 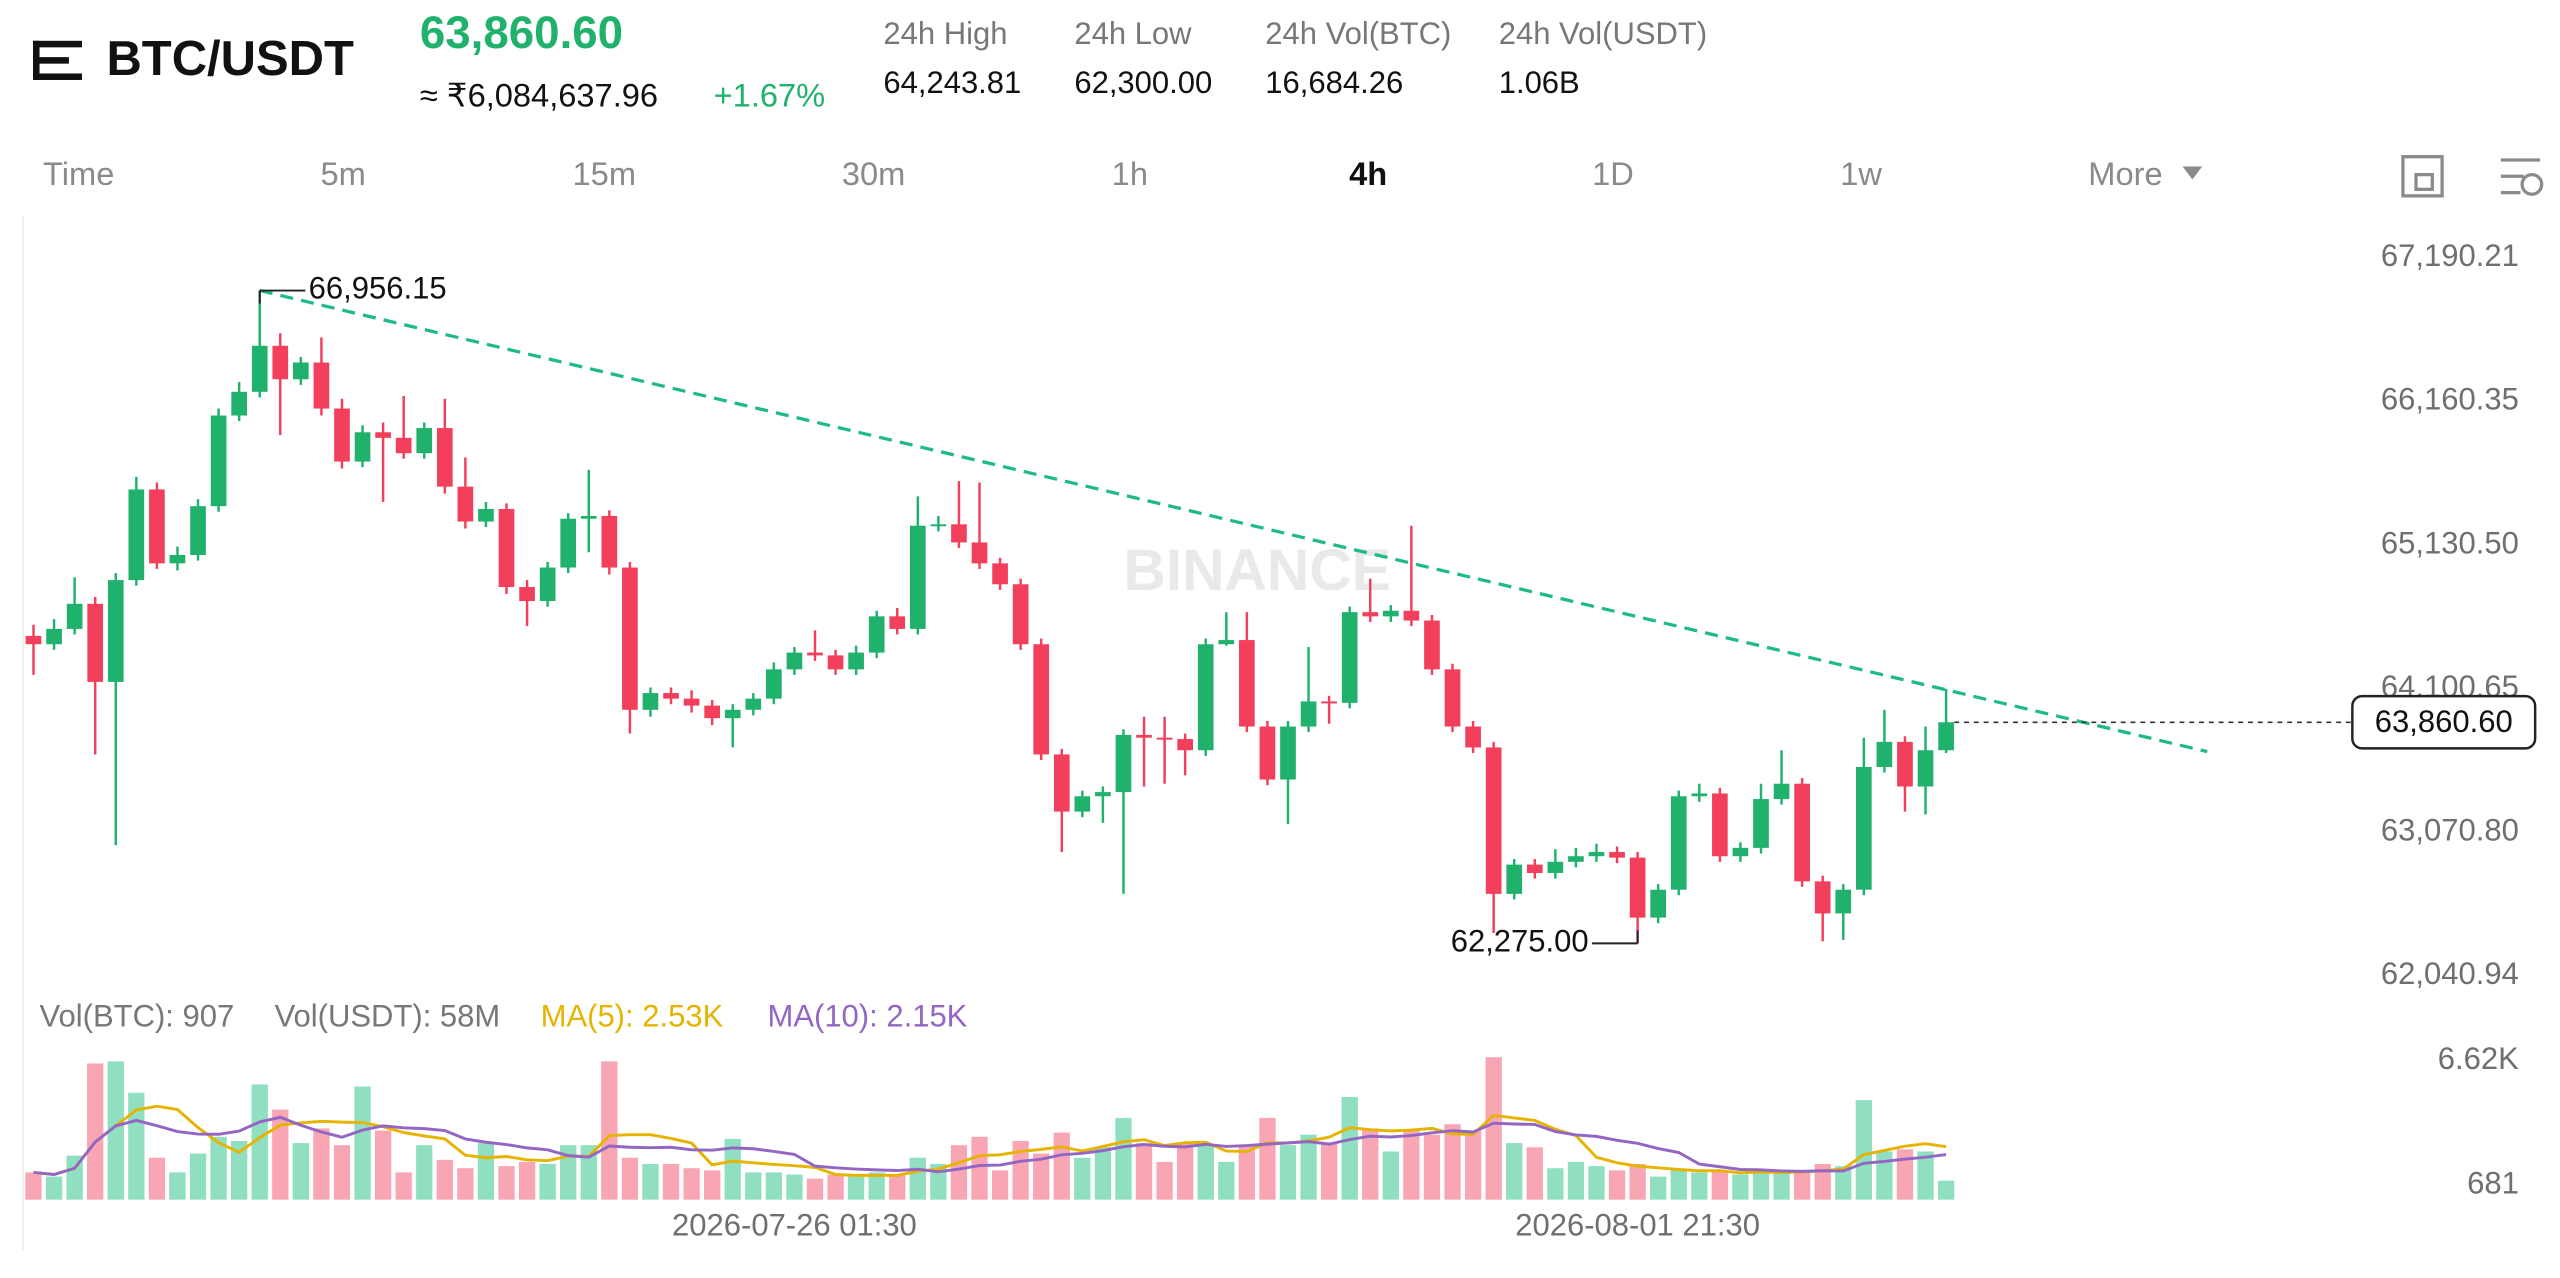 I want to click on x-tick-label: 2026-08-01 21:30, so click(x=1637, y=1225).